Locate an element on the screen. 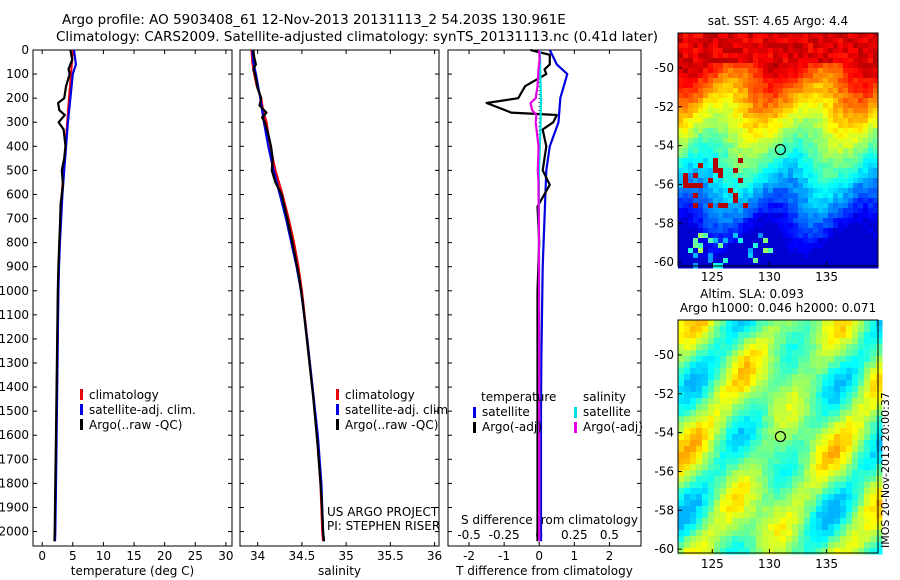  legend-label: satellite is located at coordinates (506, 412).